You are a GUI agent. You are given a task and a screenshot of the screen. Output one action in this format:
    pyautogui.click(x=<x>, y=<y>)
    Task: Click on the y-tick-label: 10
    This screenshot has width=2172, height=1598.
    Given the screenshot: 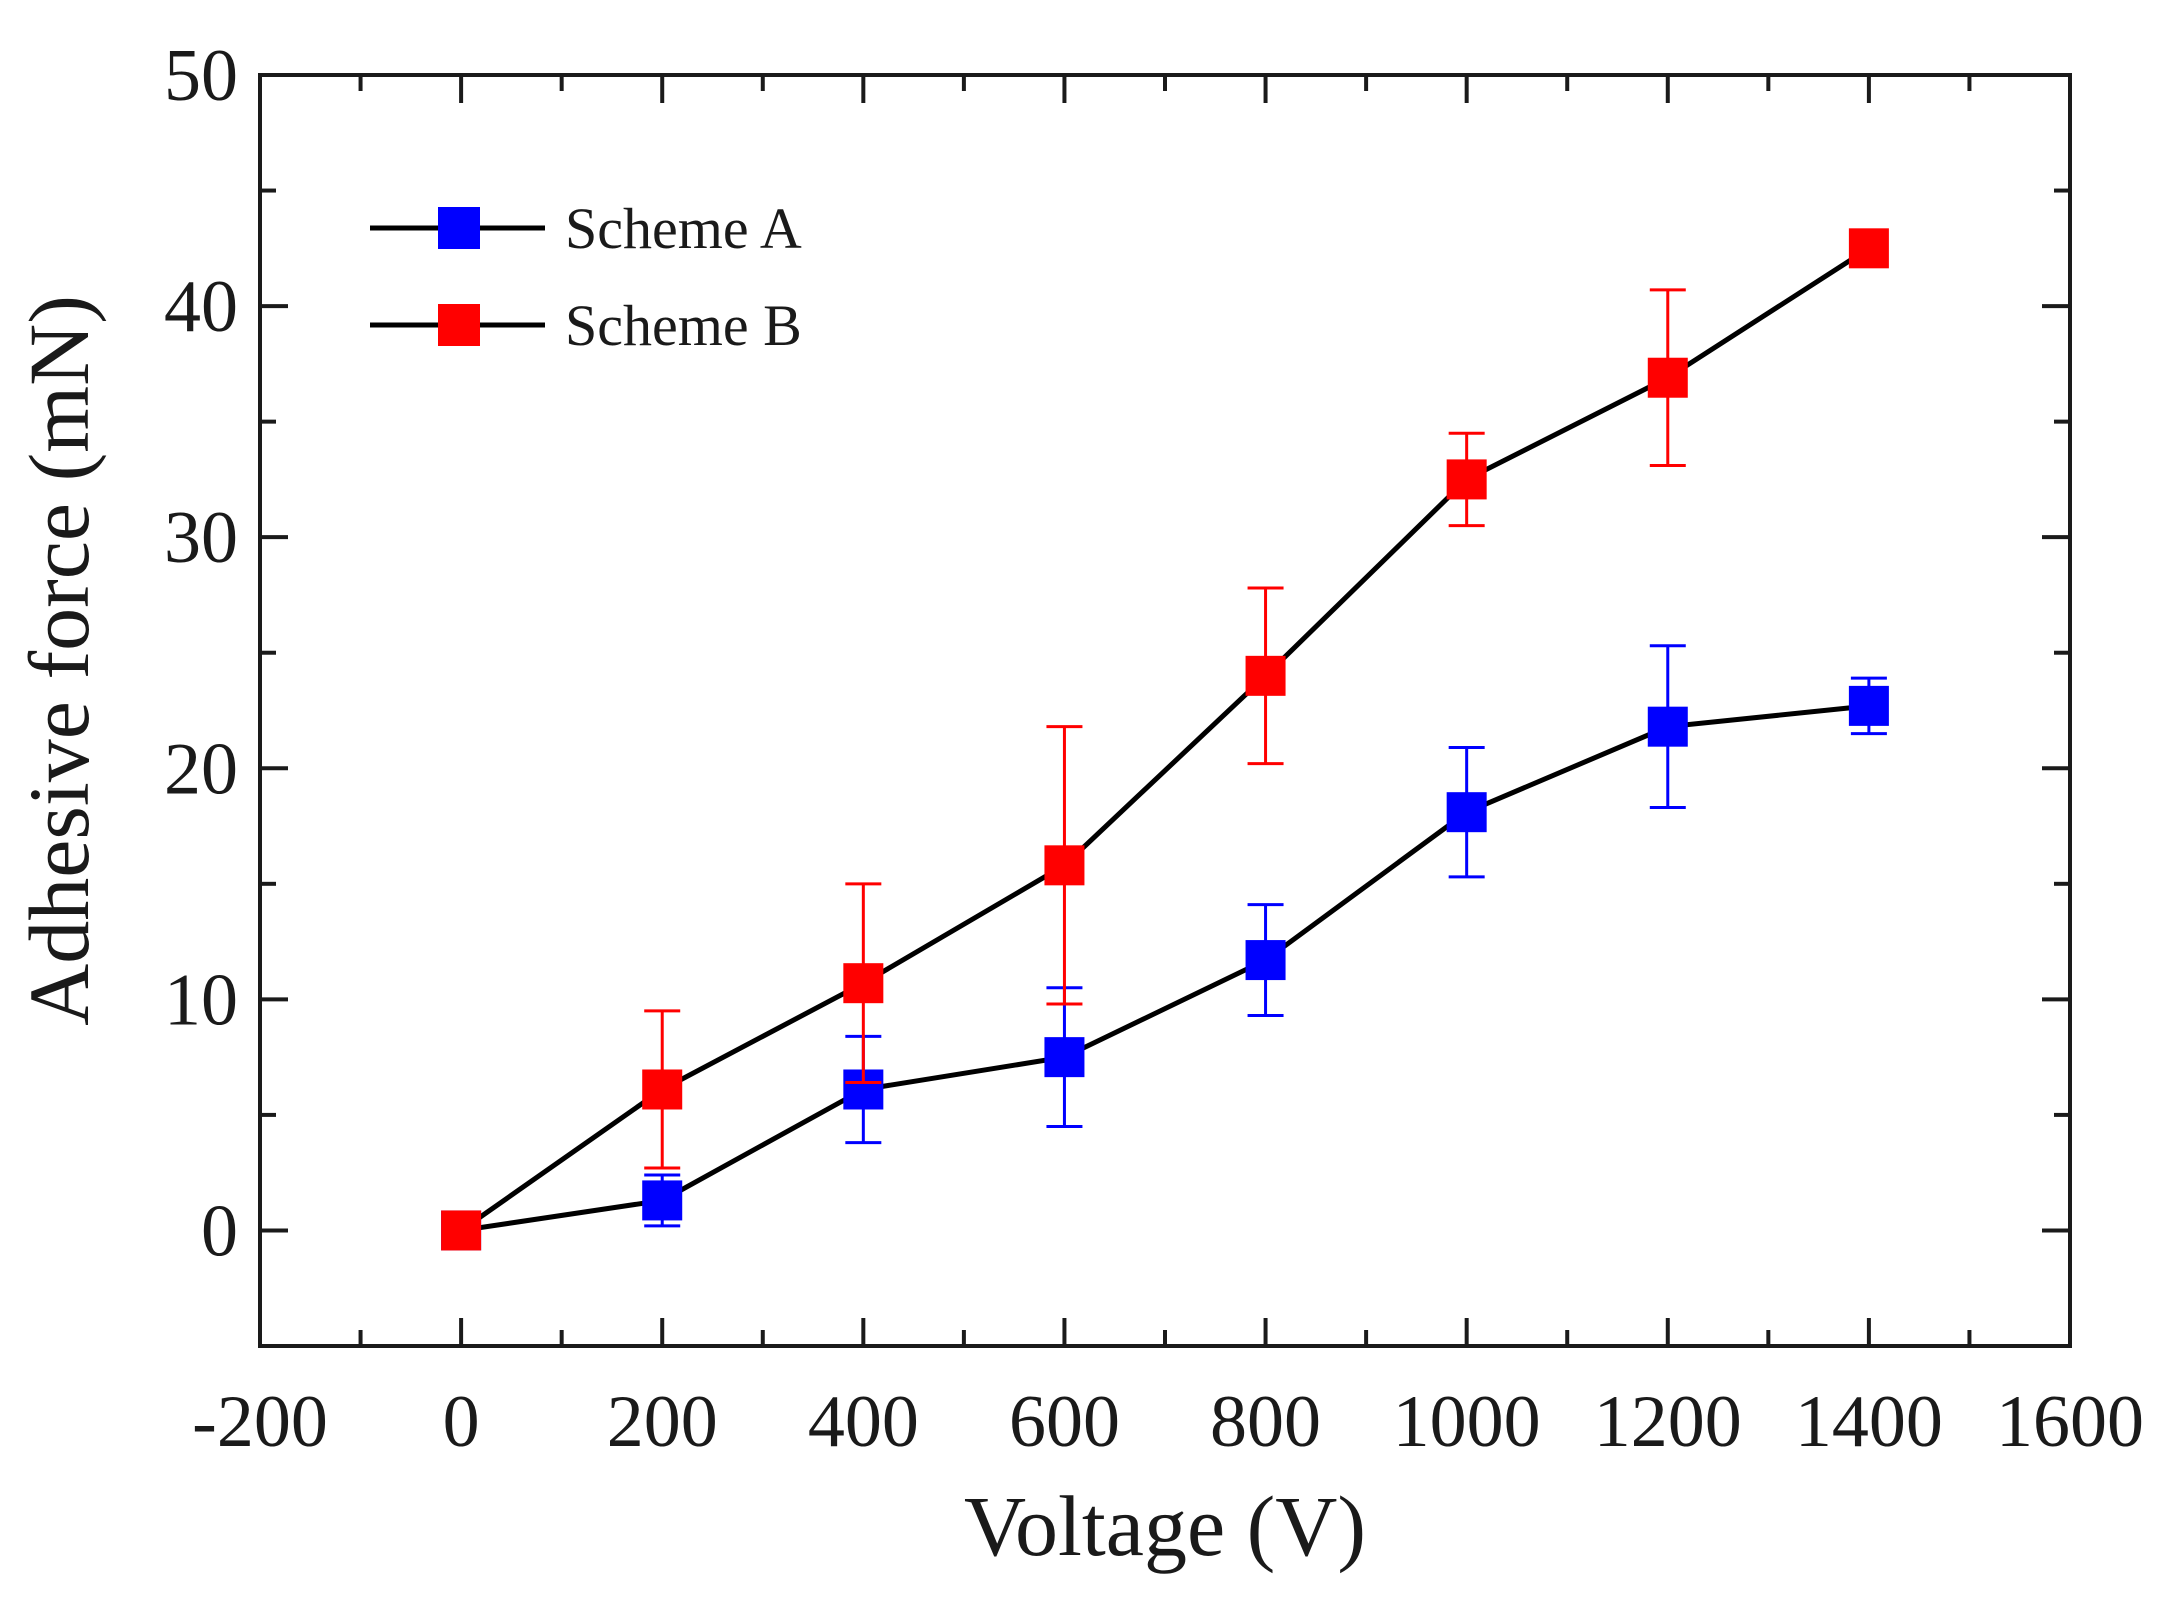 What is the action you would take?
    pyautogui.click(x=201, y=1000)
    